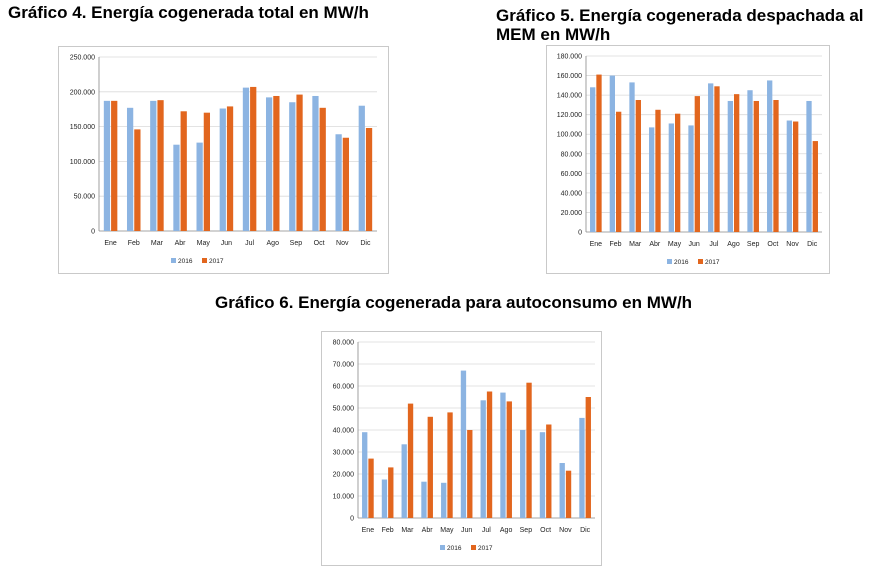 The width and height of the screenshot is (870, 566). Describe the element at coordinates (770, 156) in the screenshot. I see `bar-2016-oct` at that location.